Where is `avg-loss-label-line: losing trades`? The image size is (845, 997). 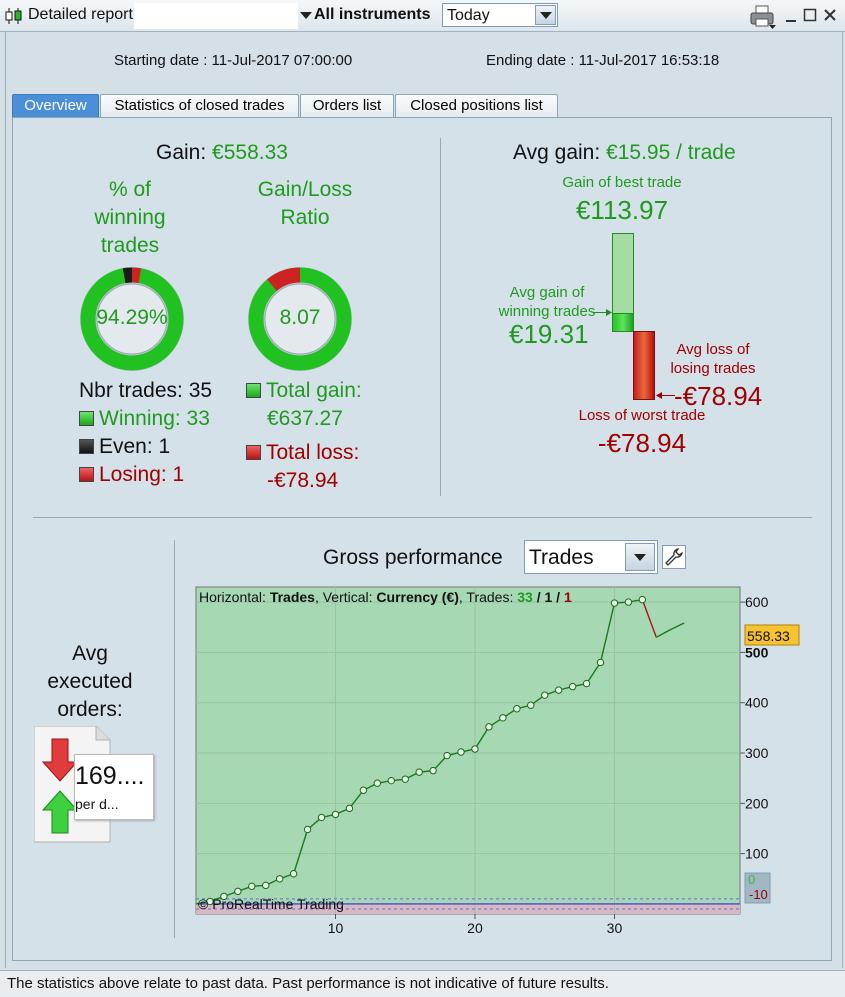 avg-loss-label-line: losing trades is located at coordinates (713, 368).